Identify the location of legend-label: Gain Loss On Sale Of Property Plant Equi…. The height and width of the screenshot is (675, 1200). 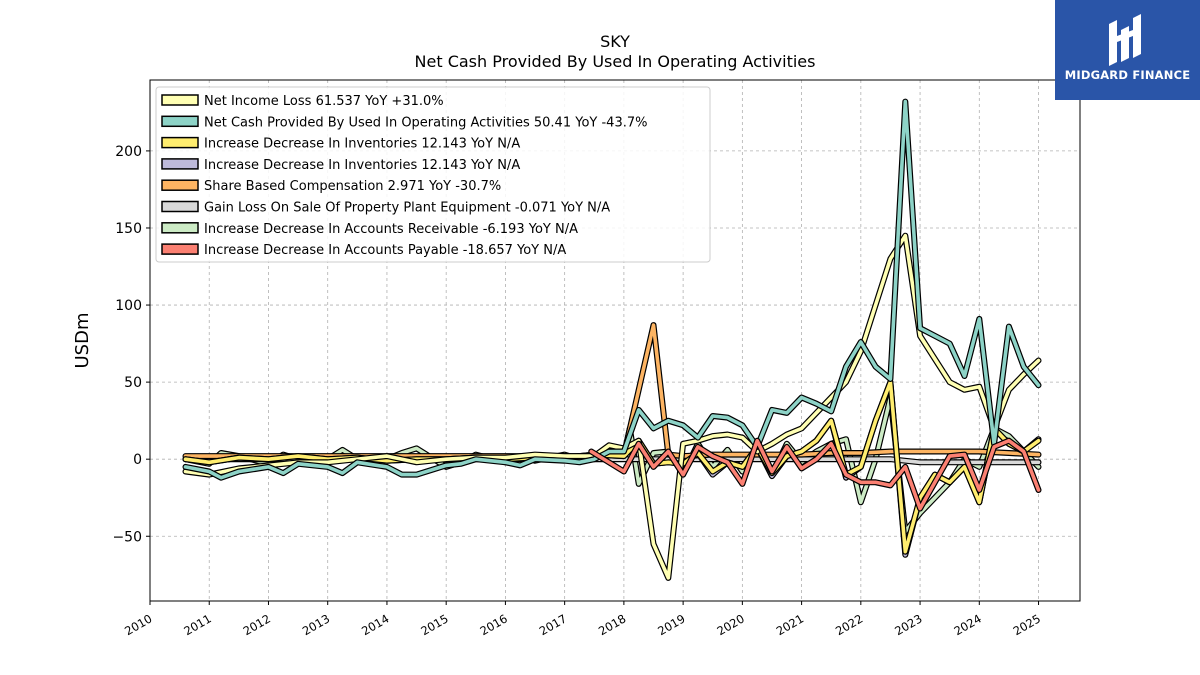
(407, 208).